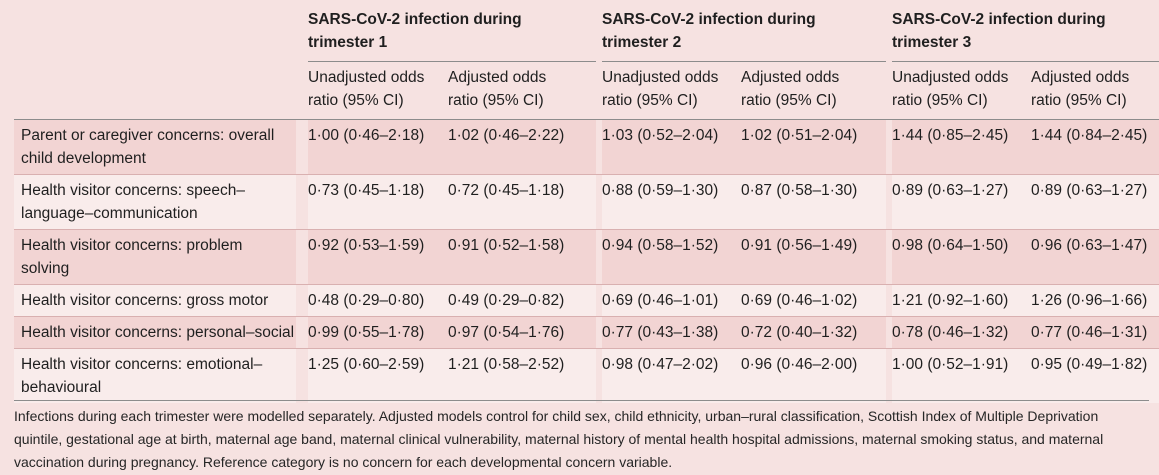  What do you see at coordinates (813, 256) in the screenshot?
I see `odds-ratio-cell: 0·91 (0·56–1·49)` at bounding box center [813, 256].